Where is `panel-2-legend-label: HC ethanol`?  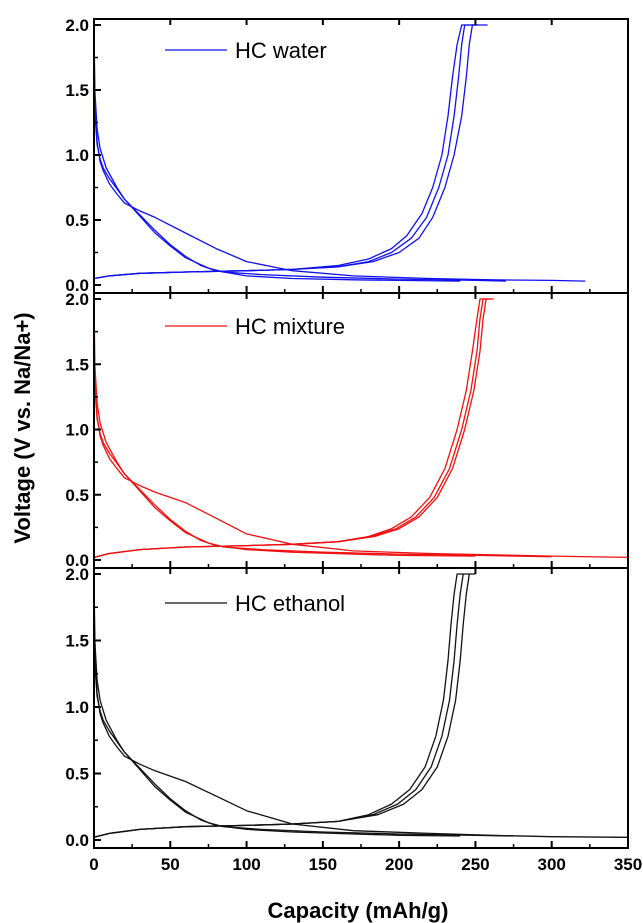 panel-2-legend-label: HC ethanol is located at coordinates (290, 603).